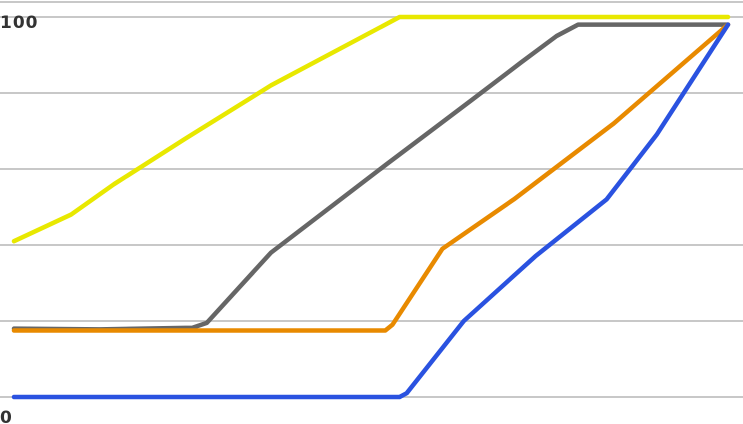 The image size is (743, 424). I want to click on y-tick-label: 100, so click(19, 23).